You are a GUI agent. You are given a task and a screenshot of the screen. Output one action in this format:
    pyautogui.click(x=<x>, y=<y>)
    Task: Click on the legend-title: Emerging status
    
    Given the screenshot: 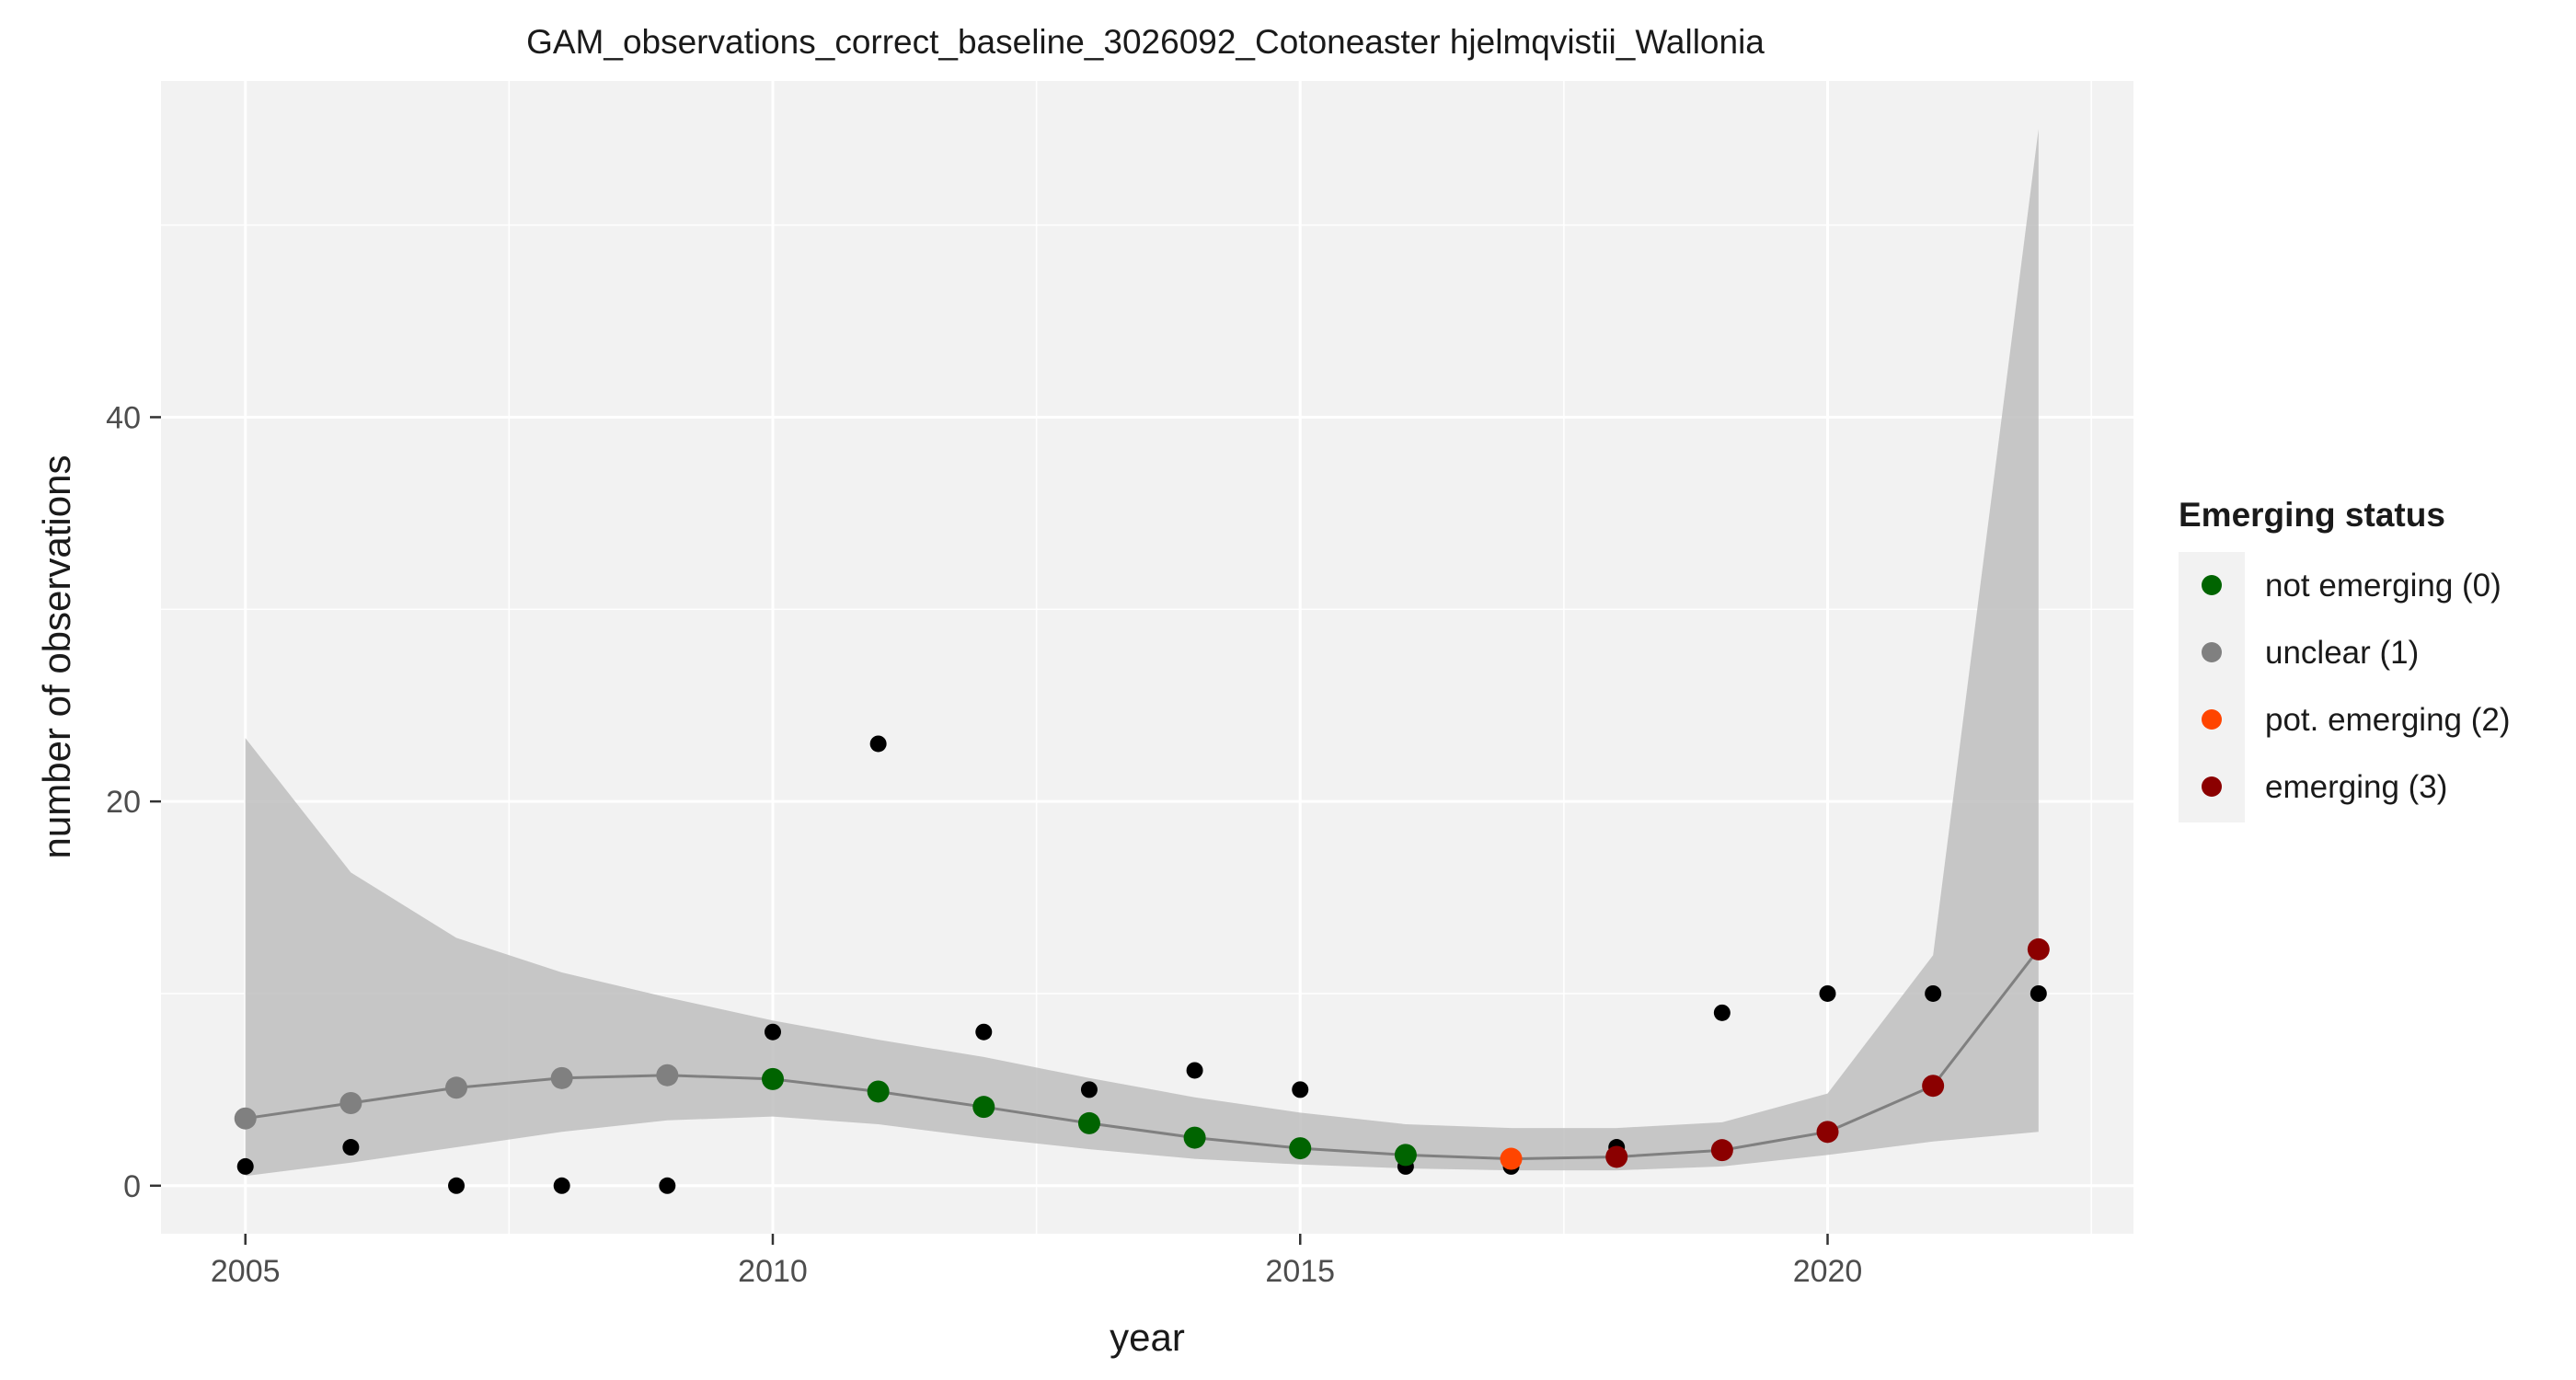 What is the action you would take?
    pyautogui.click(x=2312, y=515)
    